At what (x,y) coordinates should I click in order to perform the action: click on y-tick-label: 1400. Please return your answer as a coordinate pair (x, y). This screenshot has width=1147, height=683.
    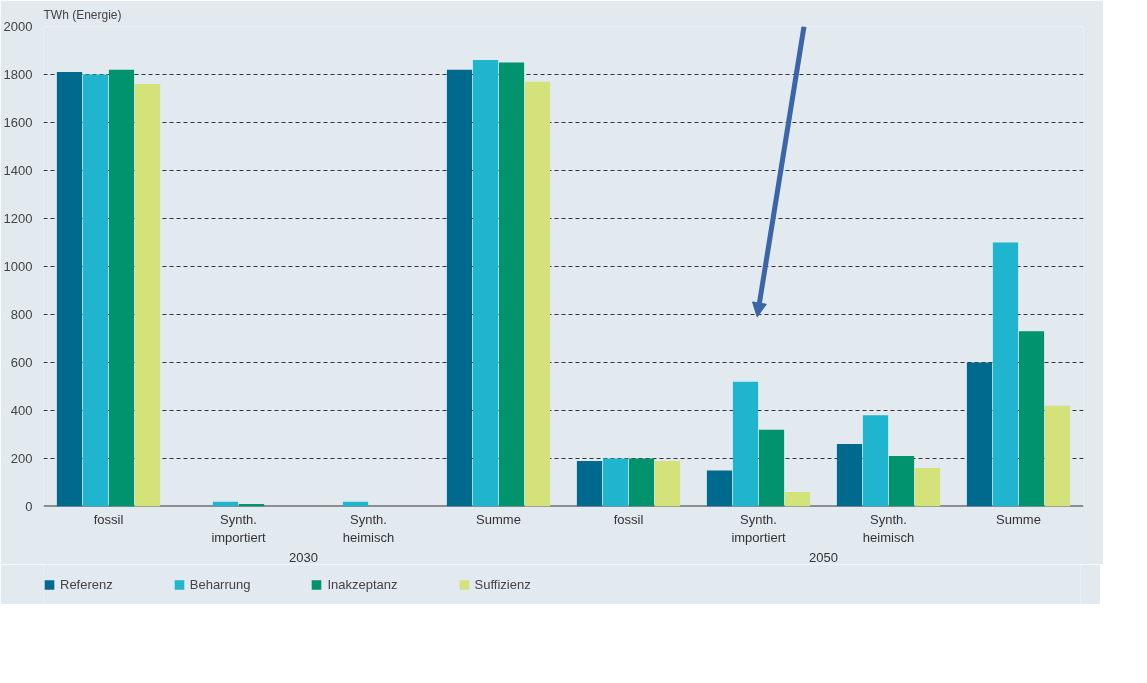
    Looking at the image, I should click on (18, 170).